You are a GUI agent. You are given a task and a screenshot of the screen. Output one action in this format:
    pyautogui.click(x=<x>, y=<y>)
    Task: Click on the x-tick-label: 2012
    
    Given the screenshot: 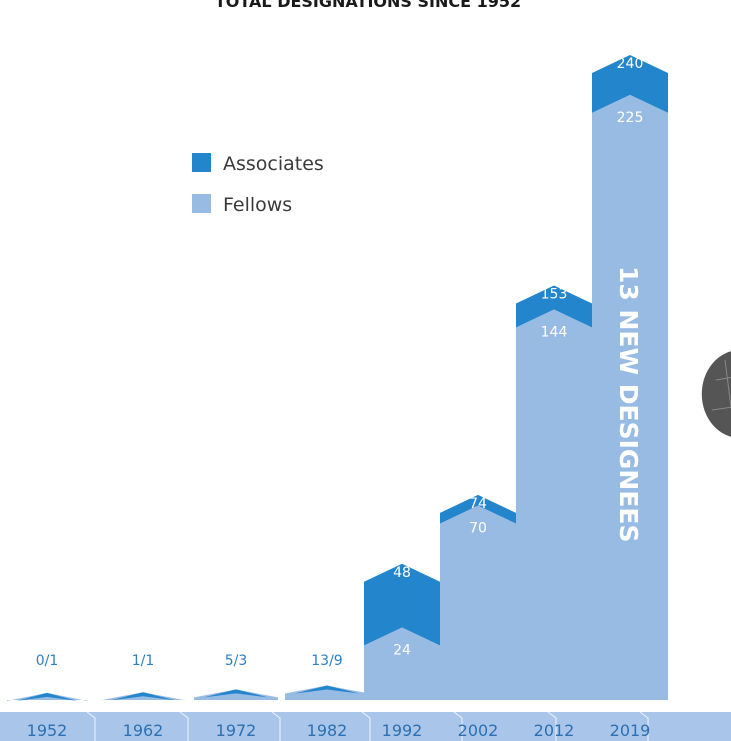 What is the action you would take?
    pyautogui.click(x=554, y=730)
    